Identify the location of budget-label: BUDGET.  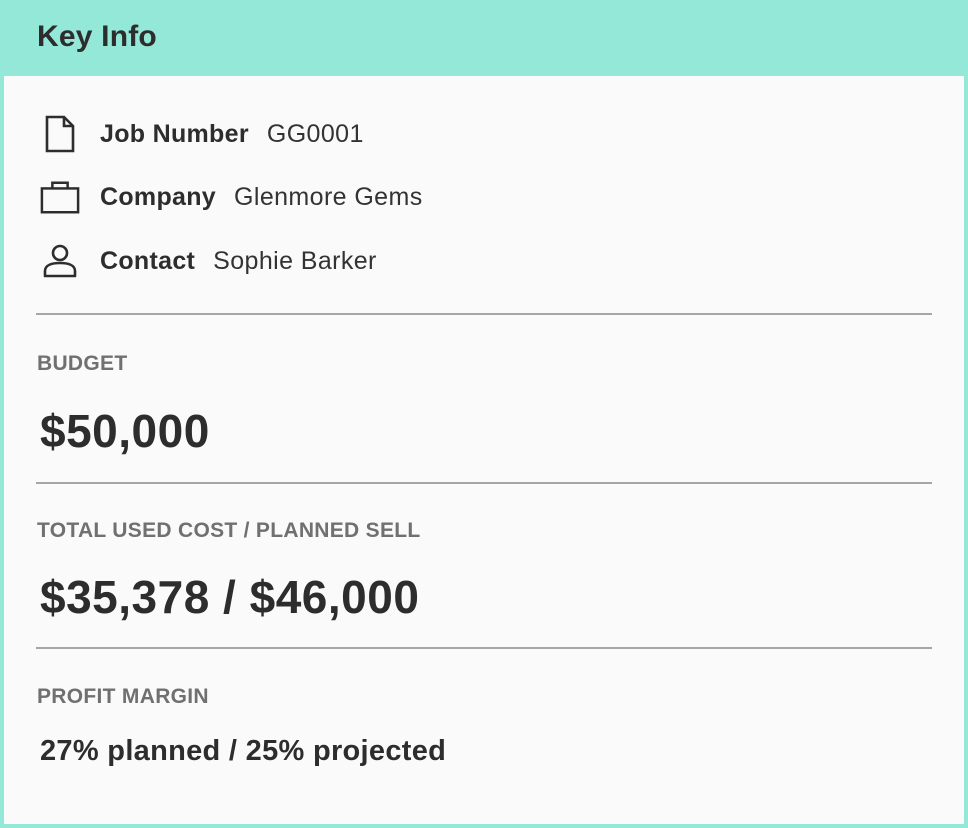
(82, 363).